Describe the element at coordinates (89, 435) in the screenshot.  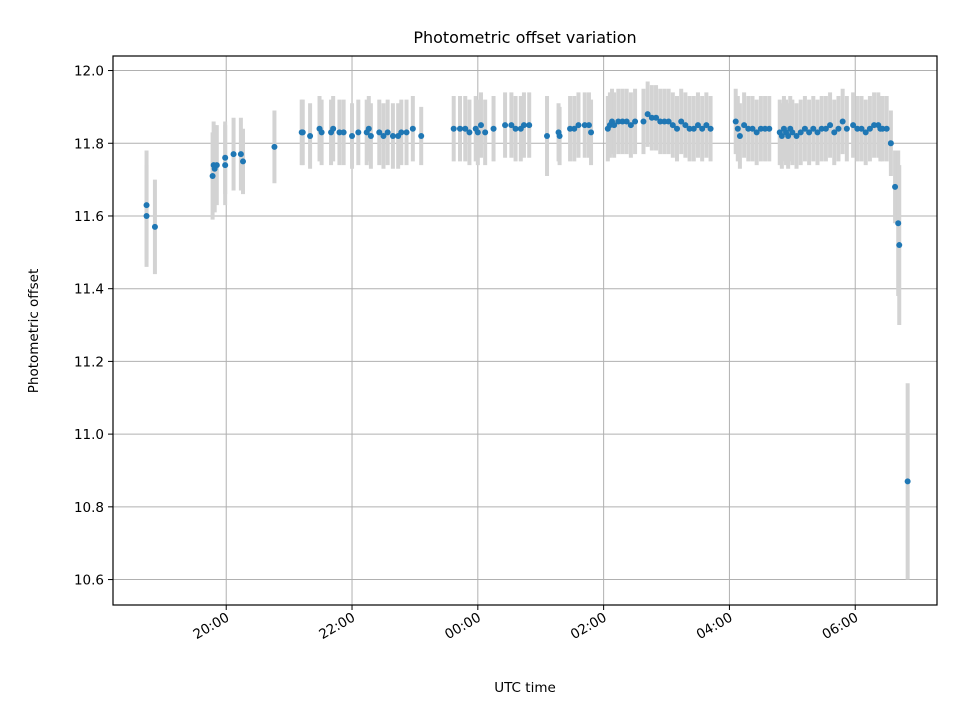
I see `y-tick-label: 11.0` at that location.